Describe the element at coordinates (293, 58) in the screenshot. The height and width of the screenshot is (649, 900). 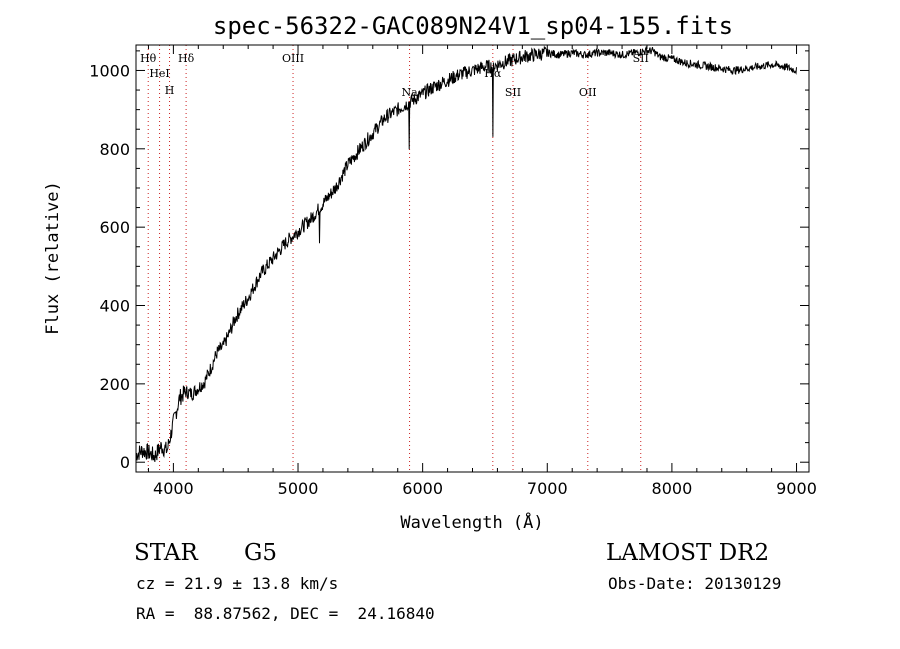
I see `spectral-line-label: OIII` at that location.